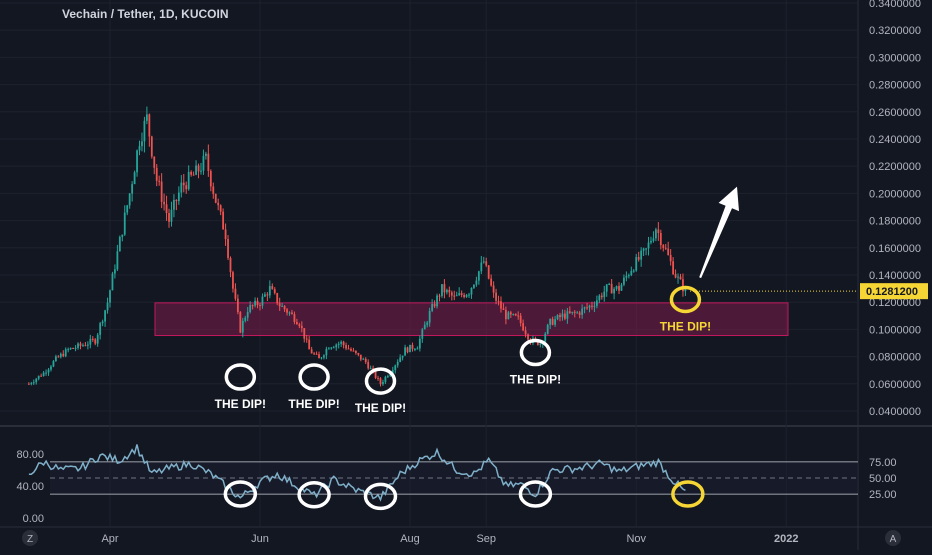 The height and width of the screenshot is (555, 932). Describe the element at coordinates (636, 539) in the screenshot. I see `time-tick-label: Nov` at that location.